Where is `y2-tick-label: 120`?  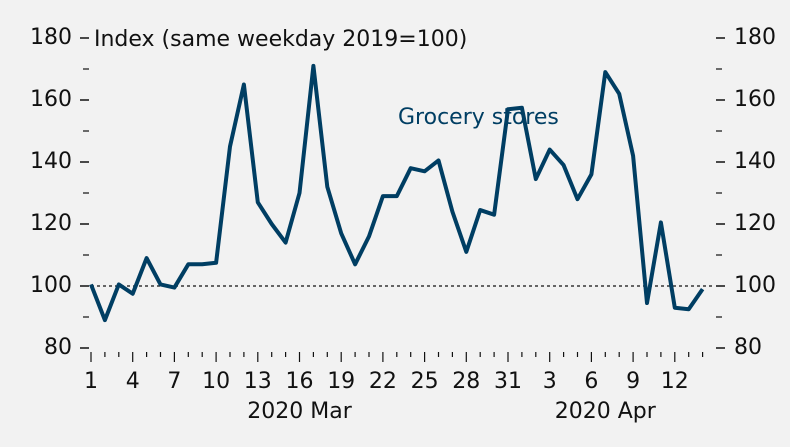
y2-tick-label: 120 is located at coordinates (755, 223).